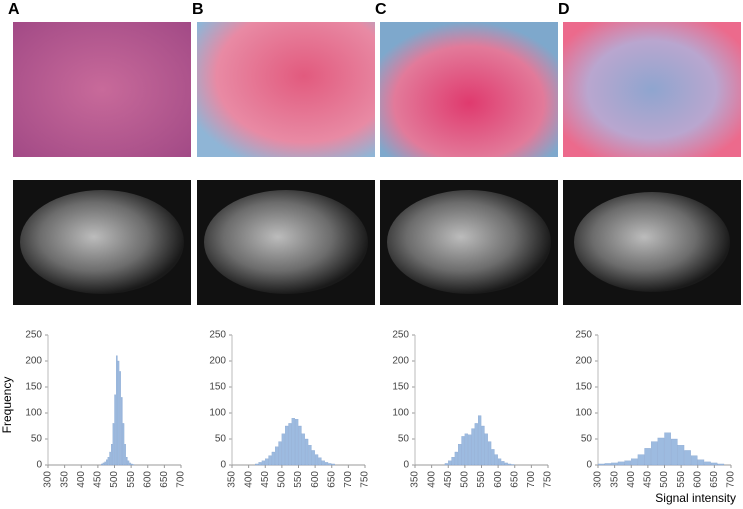 Image resolution: width=743 pixels, height=509 pixels. I want to click on panel-letter: B, so click(198, 9).